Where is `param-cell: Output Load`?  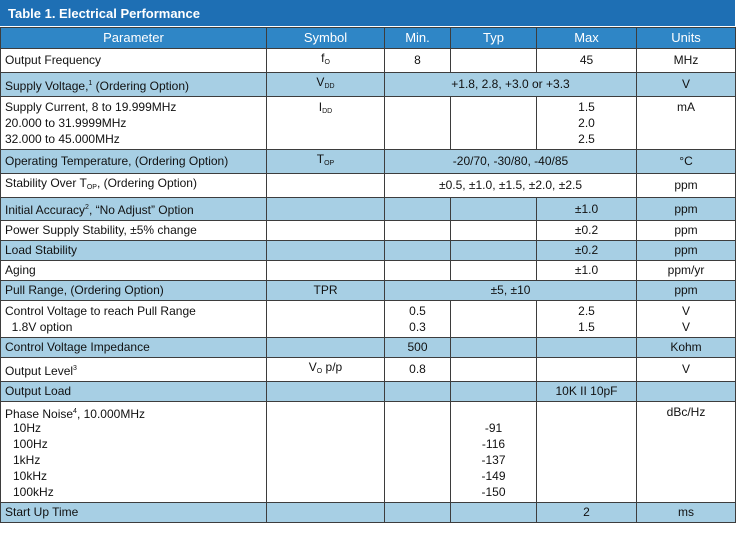
param-cell: Output Load is located at coordinates (133, 391).